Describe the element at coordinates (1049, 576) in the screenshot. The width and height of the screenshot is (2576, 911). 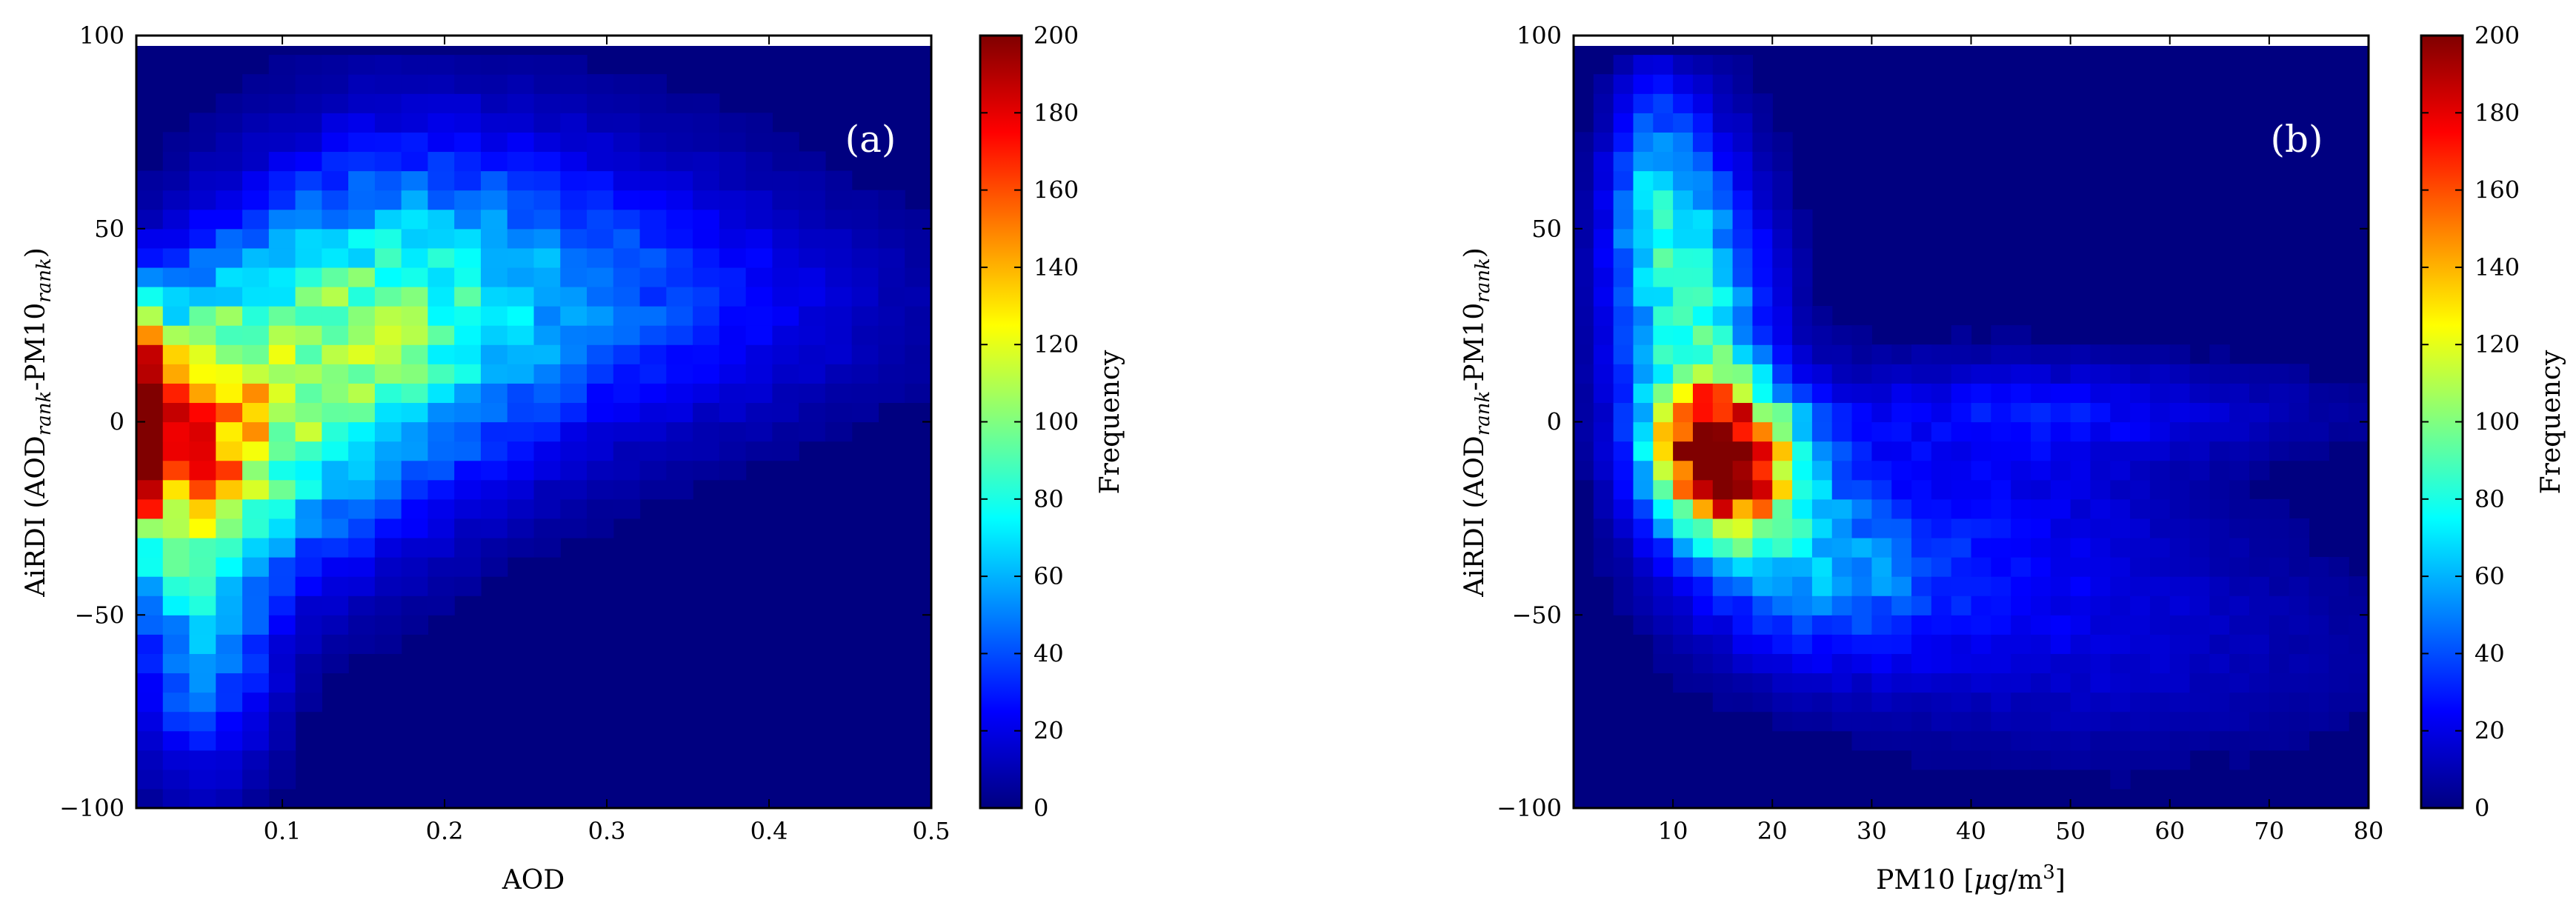
I see `colorbar-tick-label: 60` at that location.